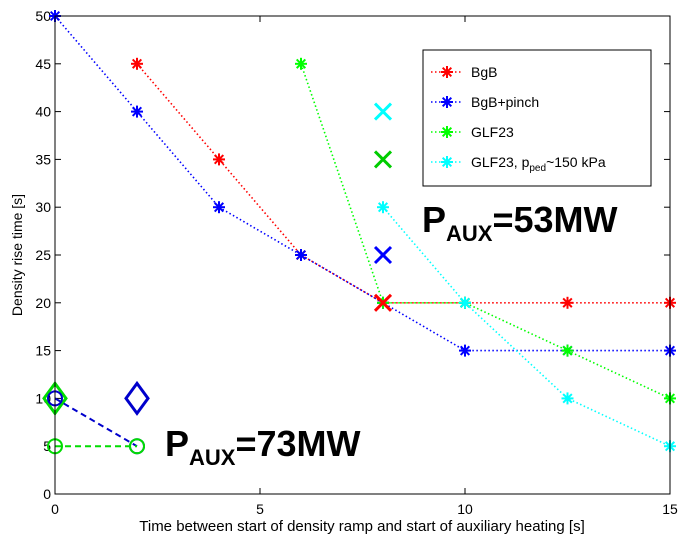  What do you see at coordinates (447, 102) in the screenshot?
I see `legend-marker-bgb_pinch` at bounding box center [447, 102].